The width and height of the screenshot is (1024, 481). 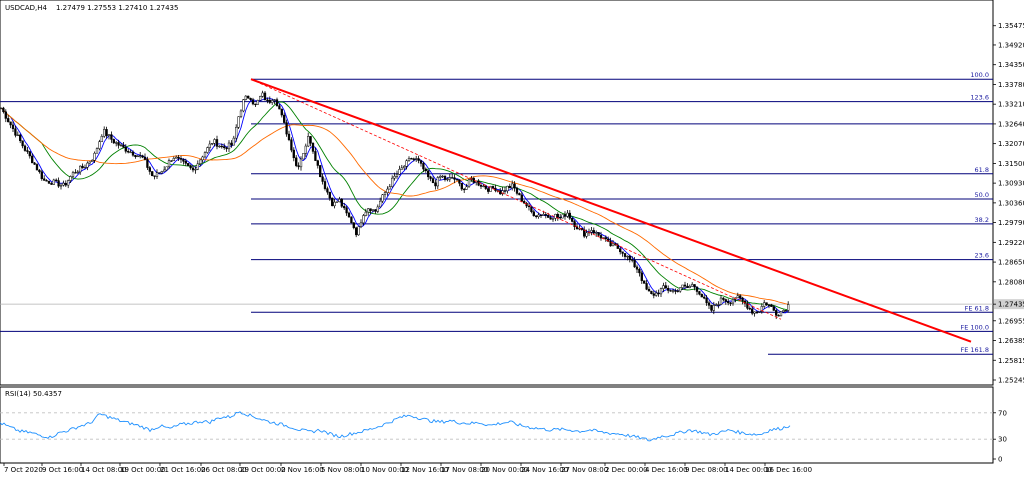 I want to click on time-tick-label: 14 Dec 00:00, so click(x=748, y=470).